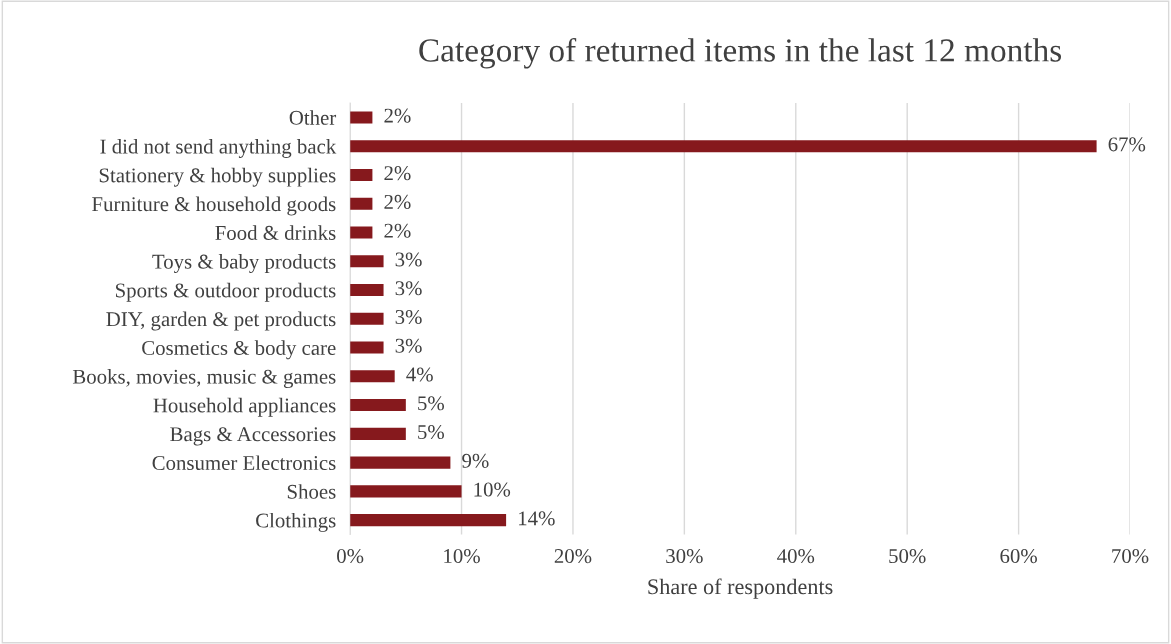 This screenshot has width=1171, height=644. What do you see at coordinates (239, 350) in the screenshot?
I see `y-tick-label: Cosmetics & body care` at bounding box center [239, 350].